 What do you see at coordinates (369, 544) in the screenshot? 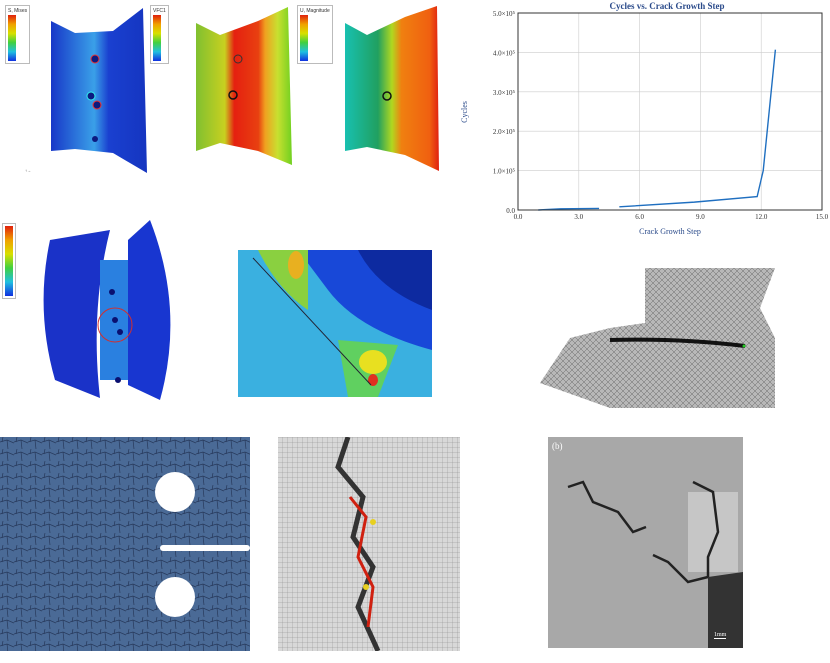
I see `crack-path-mesh-image` at bounding box center [369, 544].